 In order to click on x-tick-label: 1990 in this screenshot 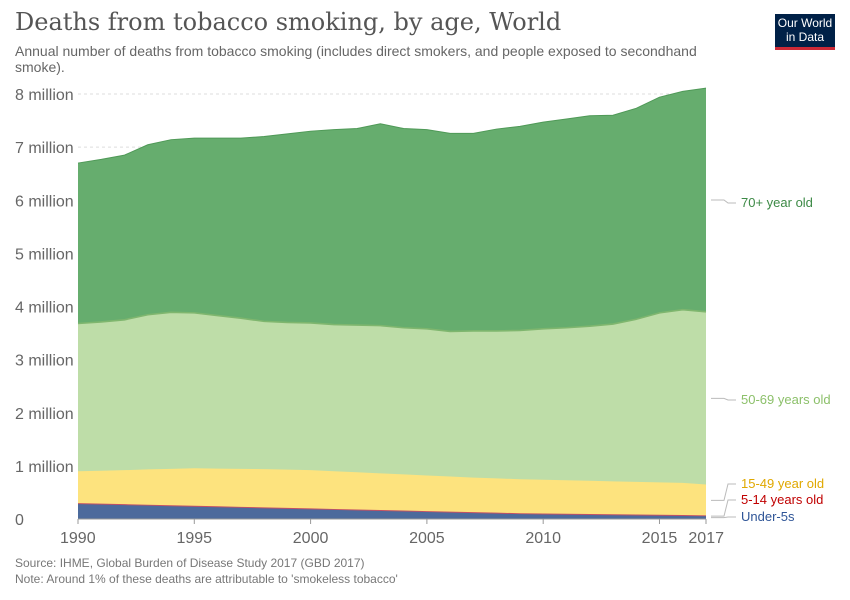, I will do `click(78, 538)`.